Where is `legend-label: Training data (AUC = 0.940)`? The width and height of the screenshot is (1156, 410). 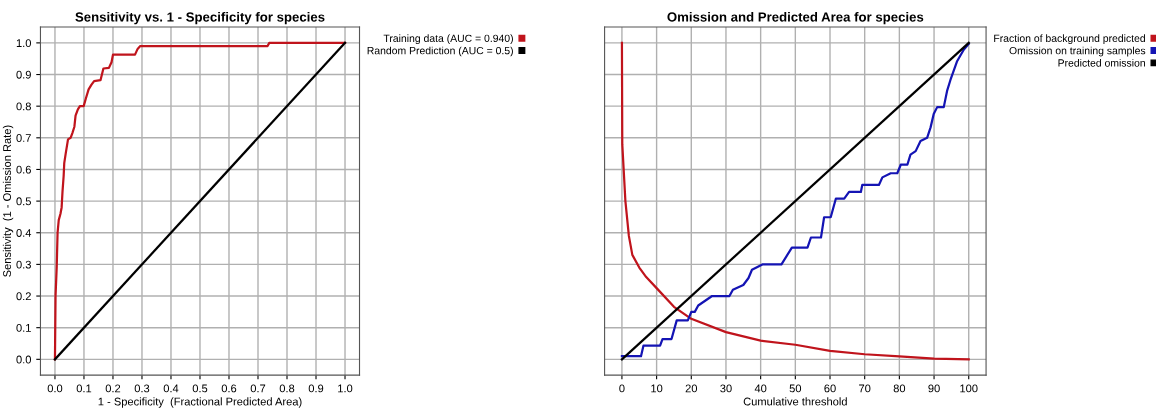
legend-label: Training data (AUC = 0.940) is located at coordinates (448, 39).